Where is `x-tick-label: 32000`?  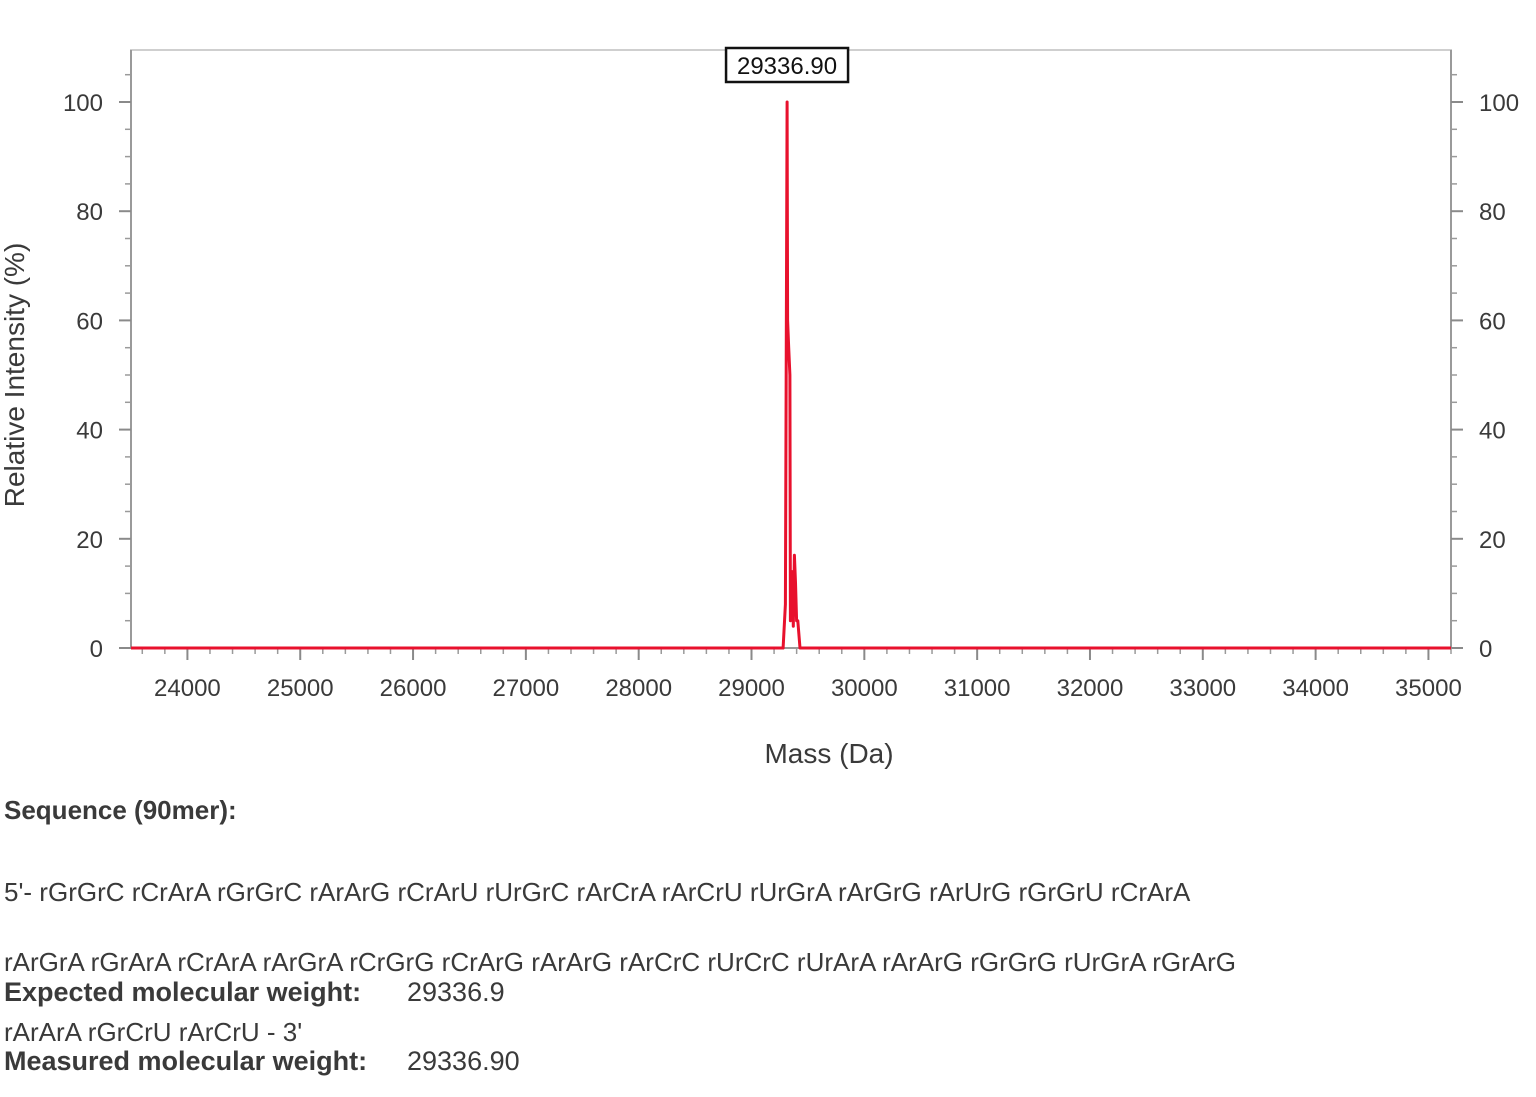 x-tick-label: 32000 is located at coordinates (1090, 688).